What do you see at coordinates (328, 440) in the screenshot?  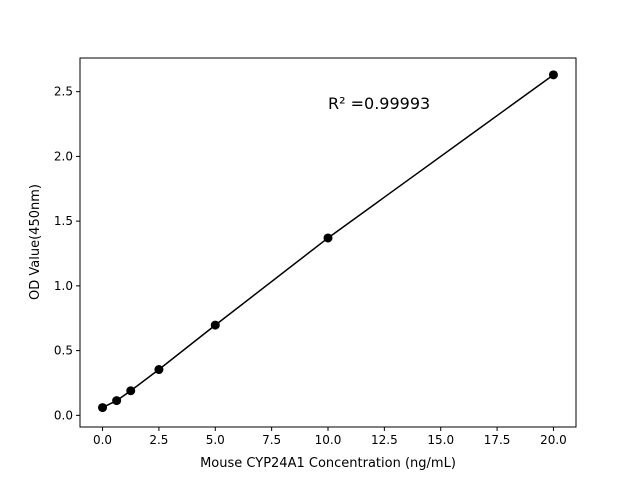 I see `x-tick-label: 10.0` at bounding box center [328, 440].